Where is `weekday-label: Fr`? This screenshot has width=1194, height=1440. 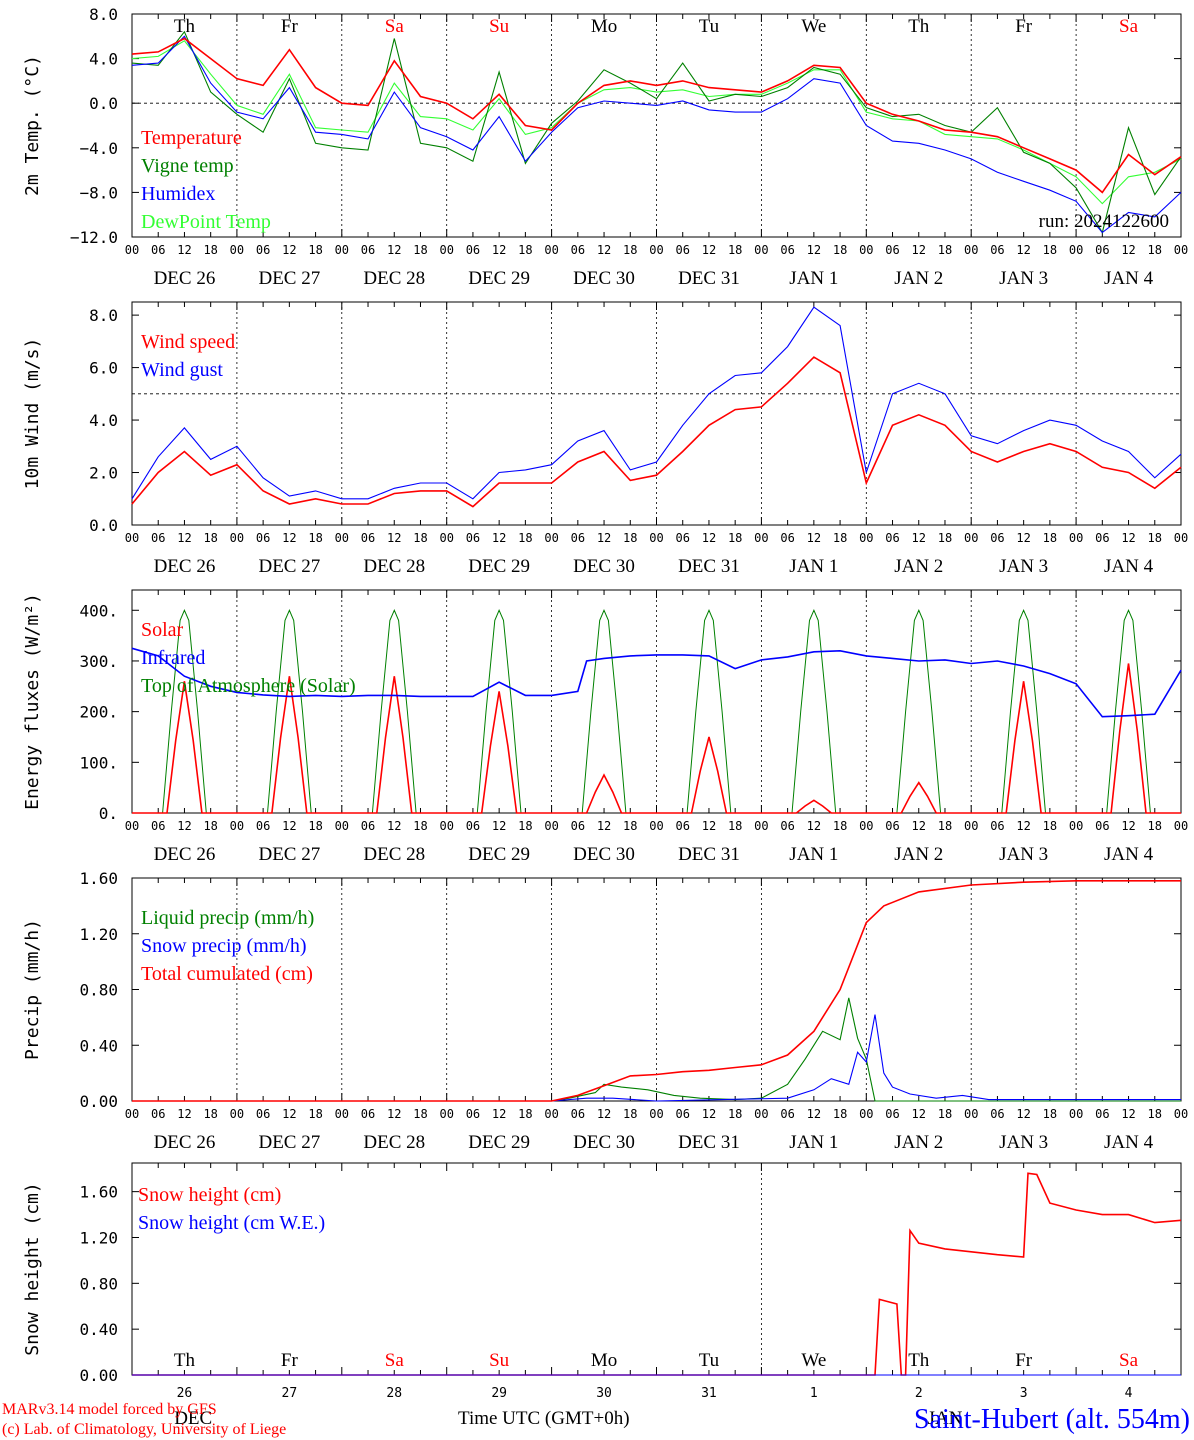 weekday-label: Fr is located at coordinates (290, 26).